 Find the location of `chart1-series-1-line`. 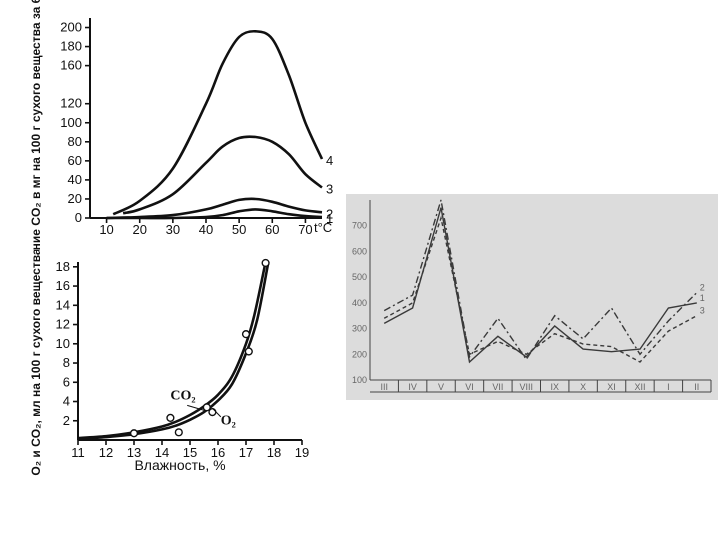

chart1-series-1-line is located at coordinates (214, 214).